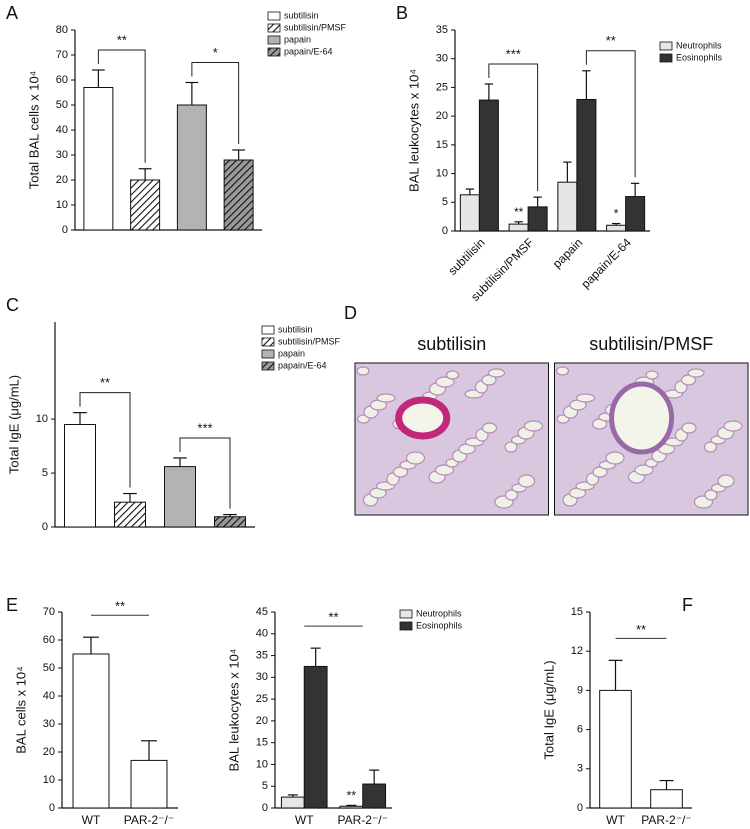 This screenshot has height=829, width=750. I want to click on y-tick-label: 50, so click(62, 105).